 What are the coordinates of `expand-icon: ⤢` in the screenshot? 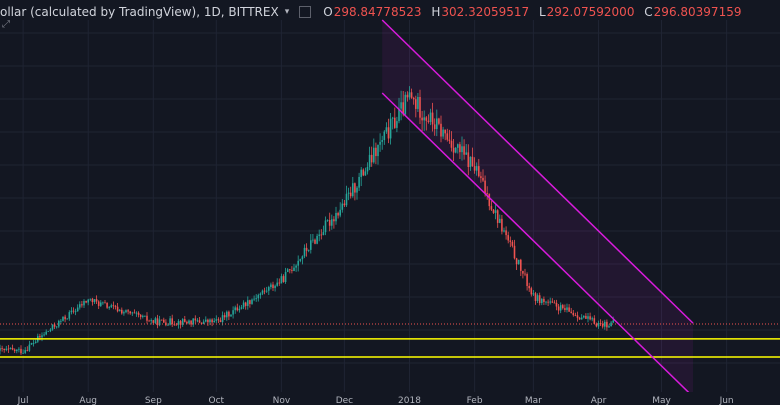 It's located at (6, 24).